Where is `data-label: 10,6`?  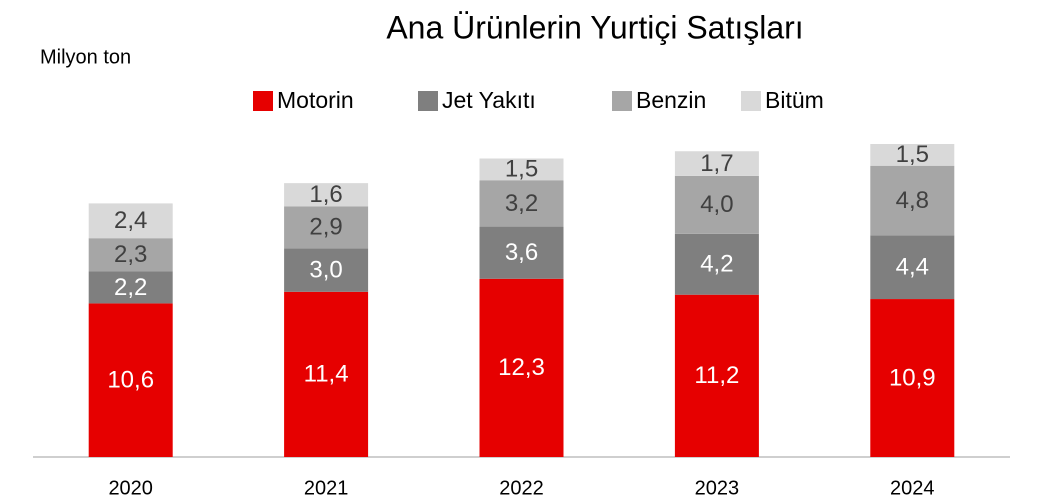
data-label: 10,6 is located at coordinates (130, 380).